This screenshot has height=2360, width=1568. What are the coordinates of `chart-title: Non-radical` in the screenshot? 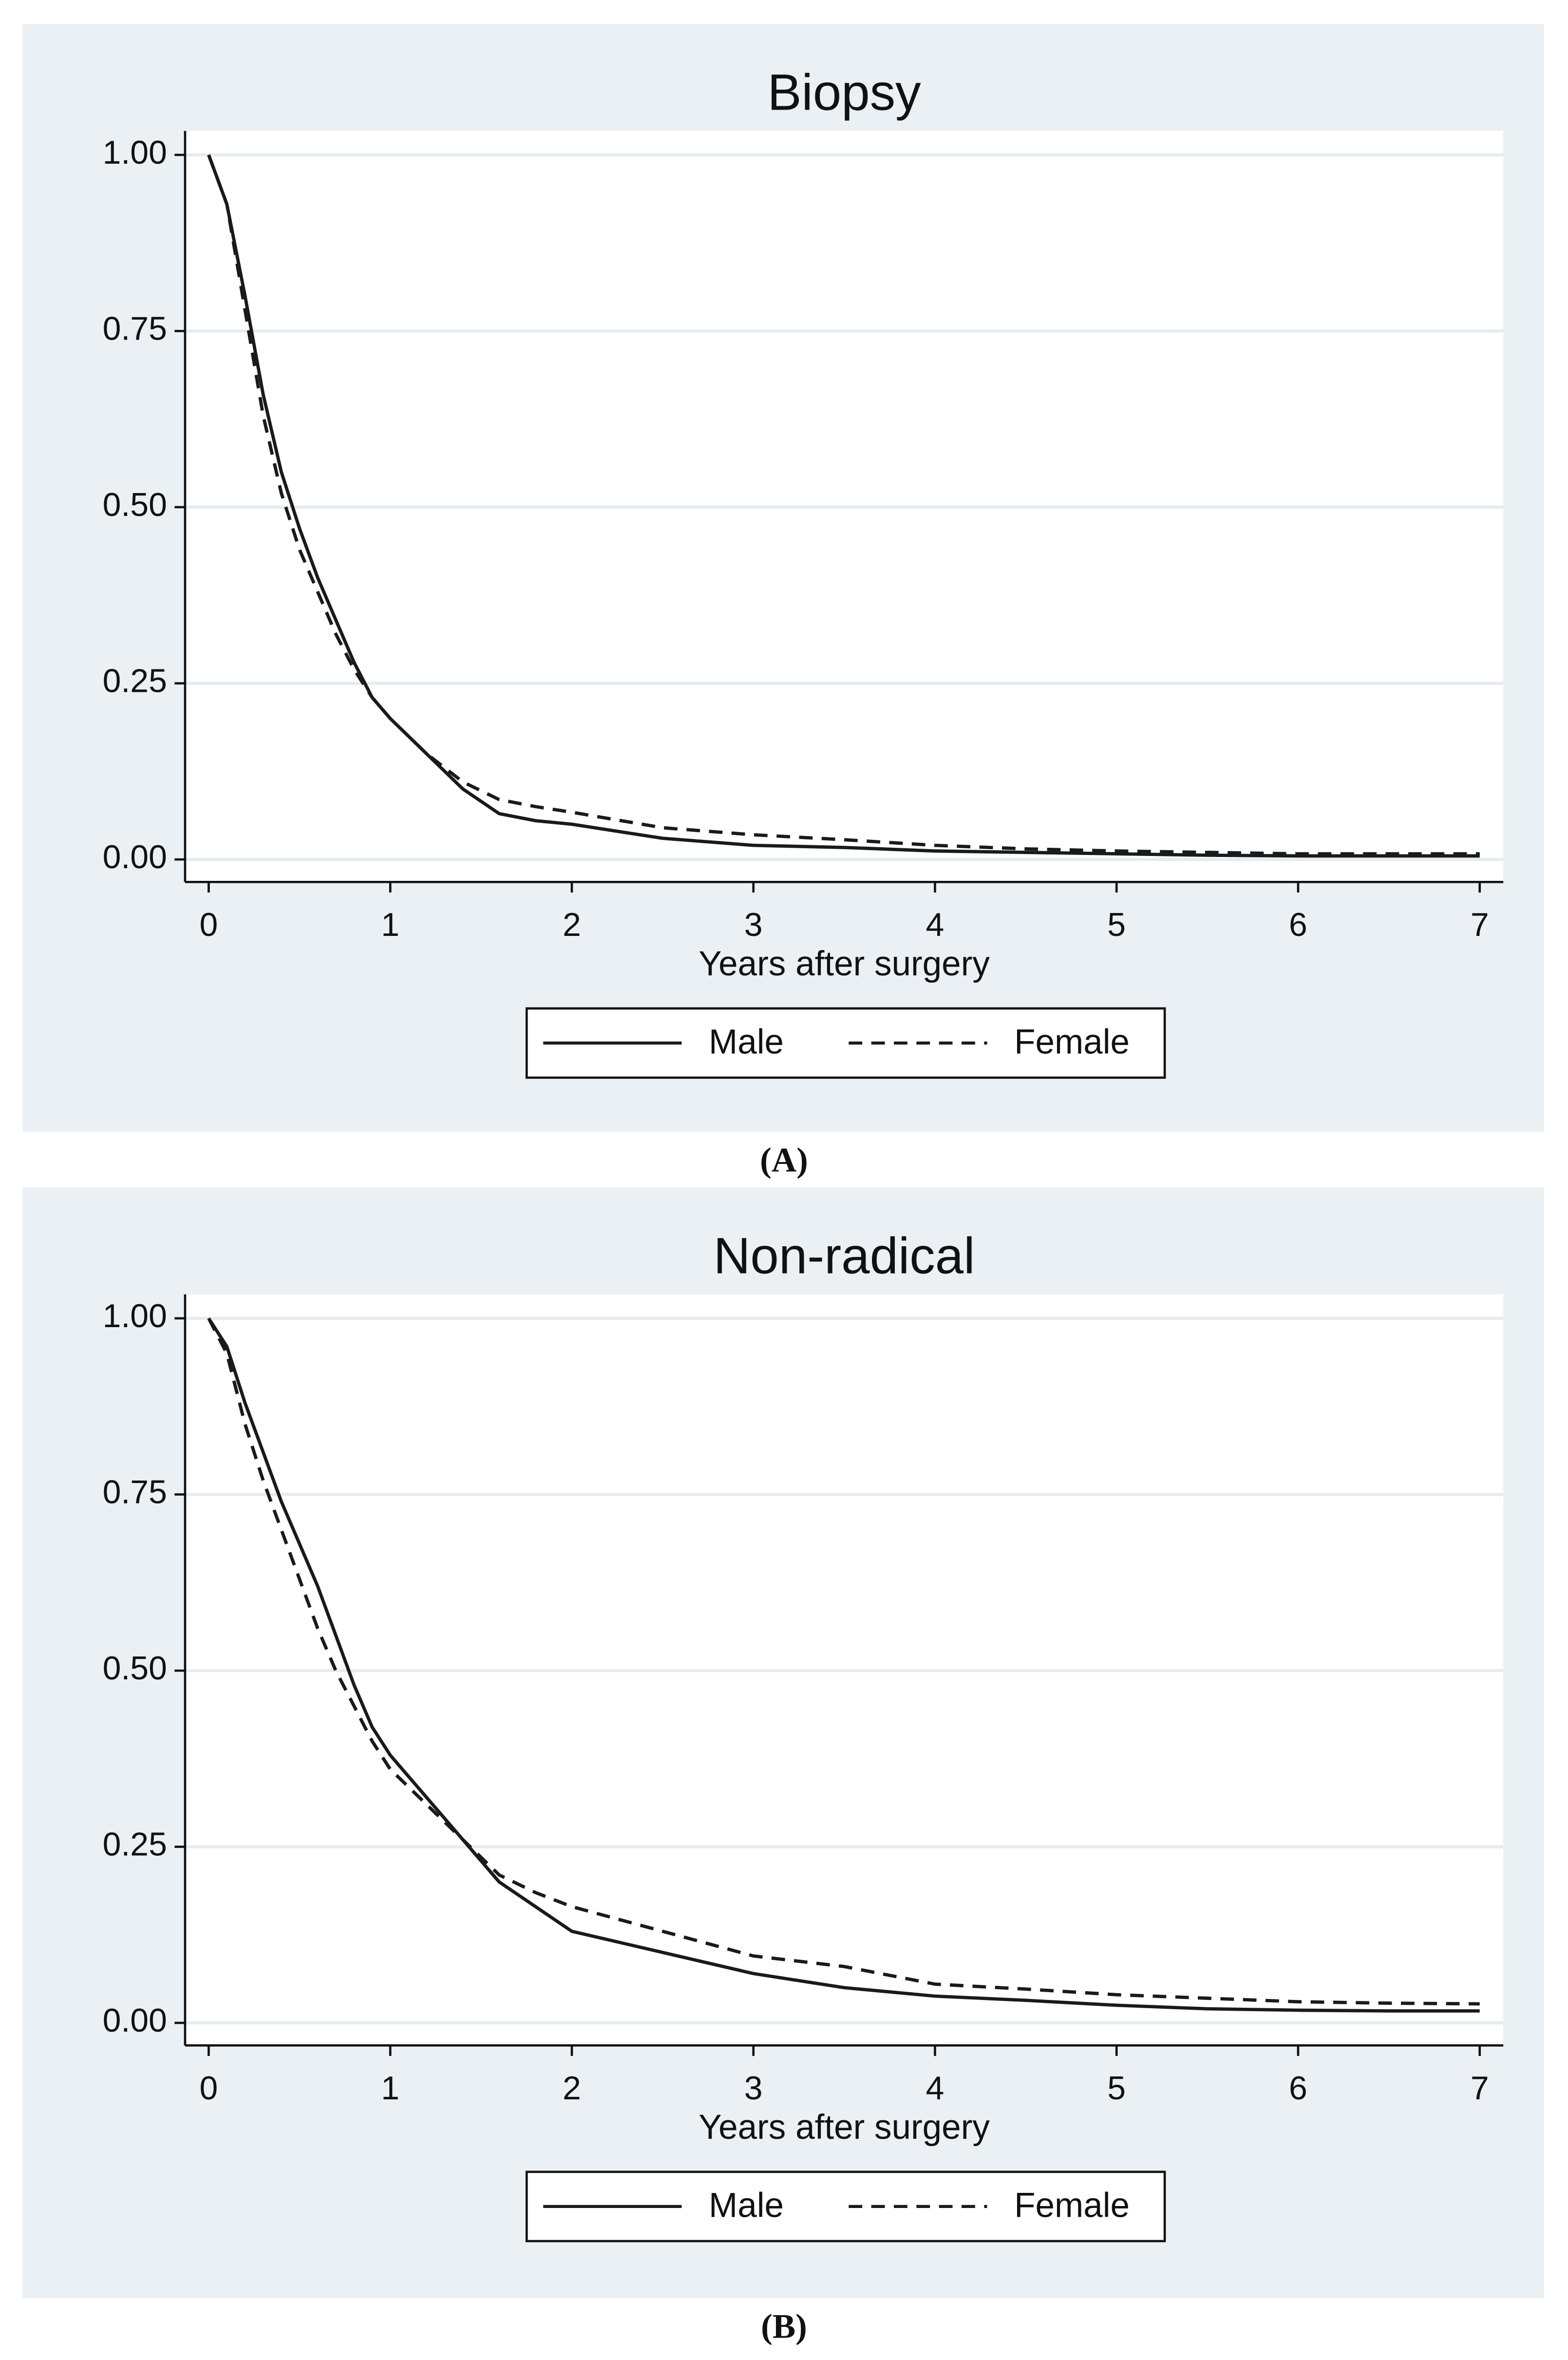 It's located at (844, 1255).